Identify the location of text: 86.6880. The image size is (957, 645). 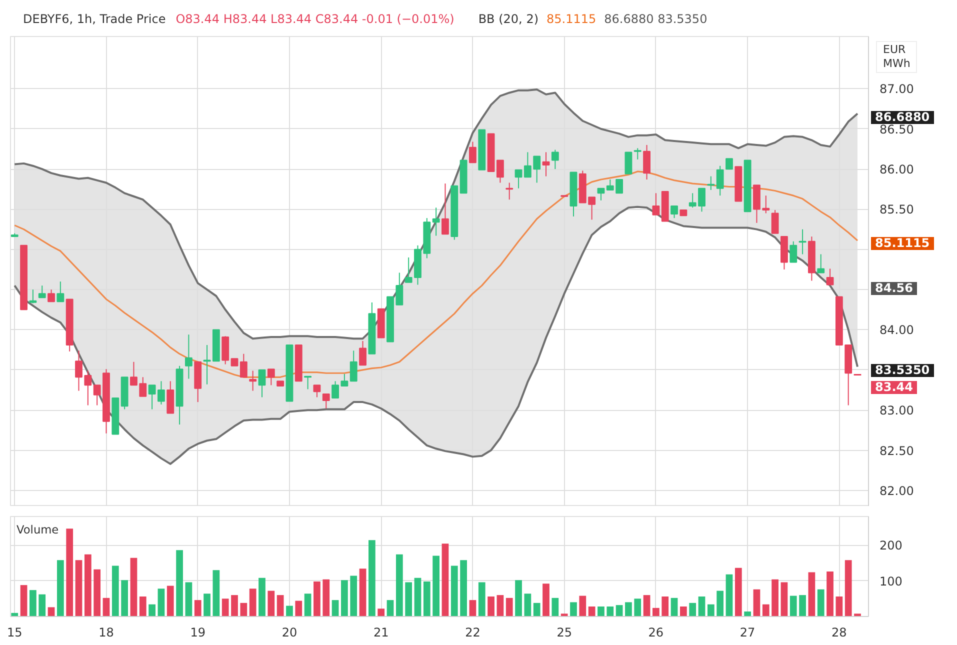
(902, 117).